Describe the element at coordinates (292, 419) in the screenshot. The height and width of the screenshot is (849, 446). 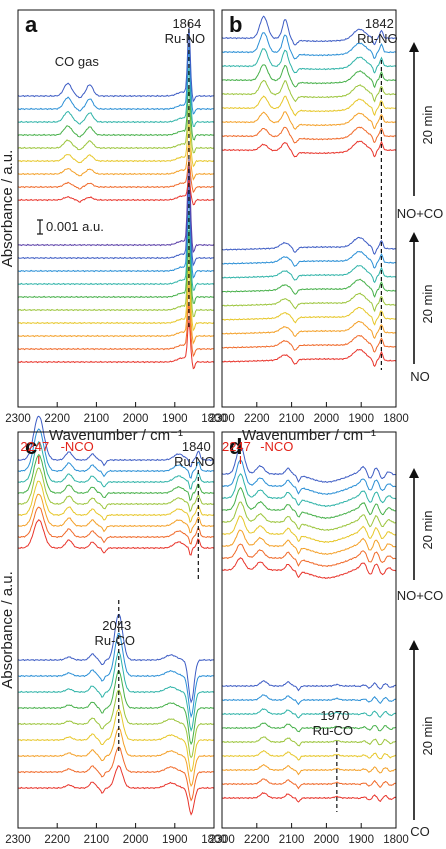
I see `x-tick-label-b-2100: 2100` at that location.